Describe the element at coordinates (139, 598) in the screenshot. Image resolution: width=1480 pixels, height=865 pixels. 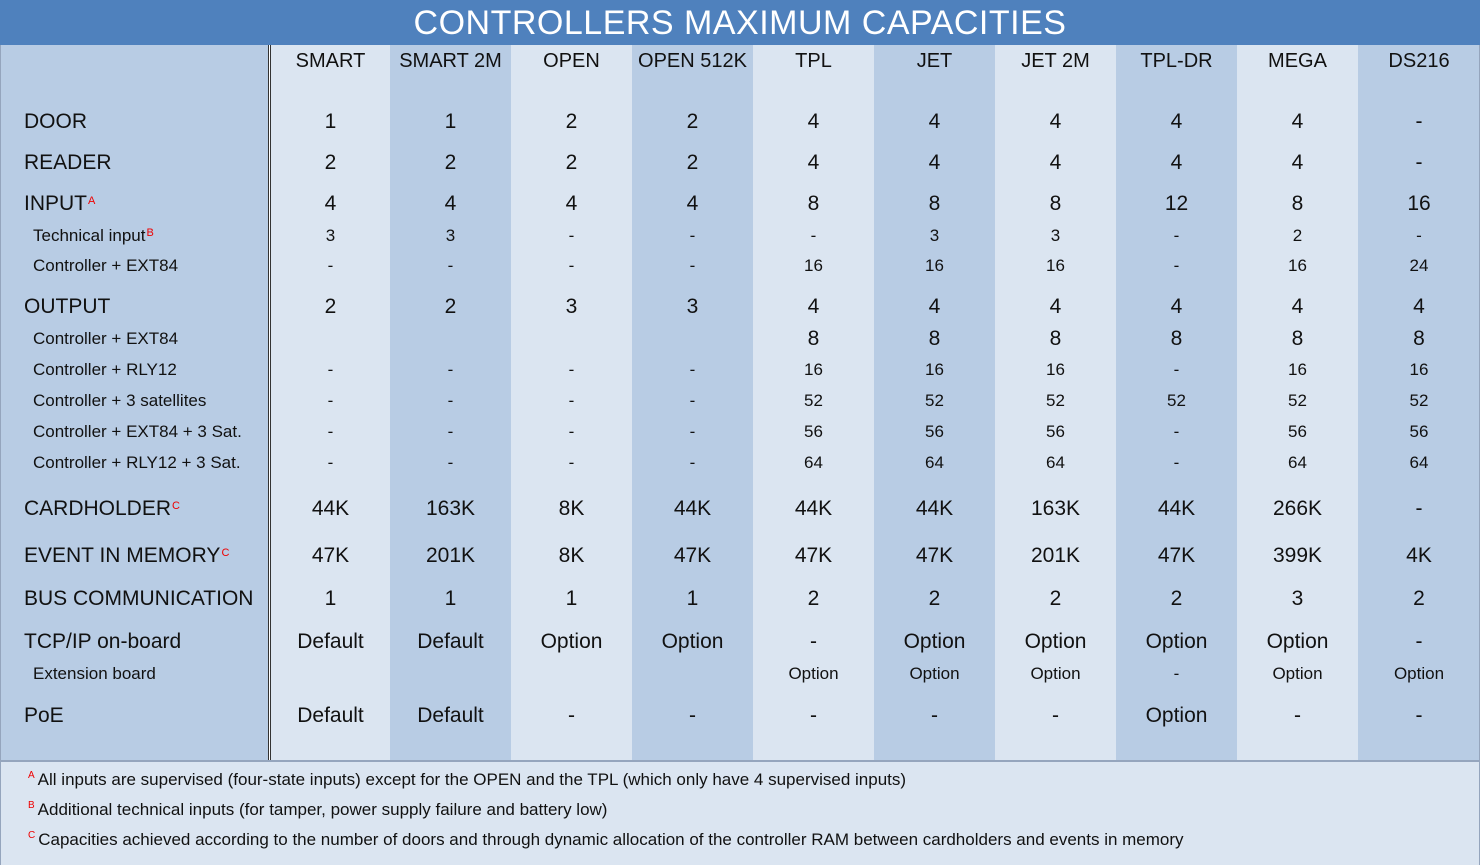
I see `row-label-text: BUS COMMUNICATION` at that location.